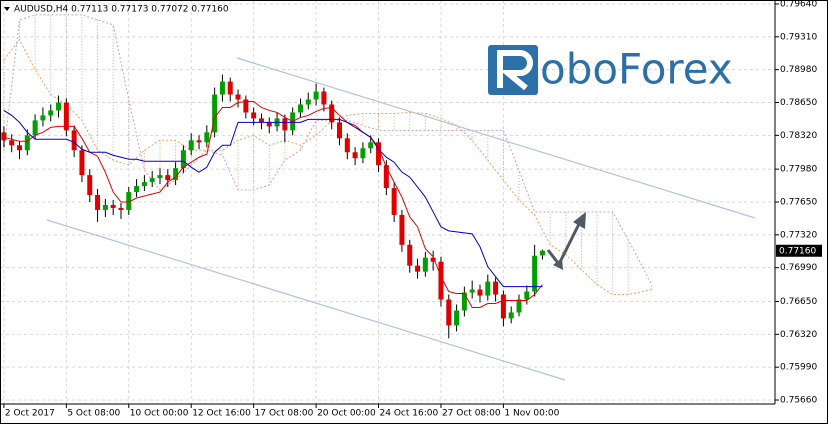  Describe the element at coordinates (798, 136) in the screenshot. I see `y-tick-label: 0.78320` at that location.